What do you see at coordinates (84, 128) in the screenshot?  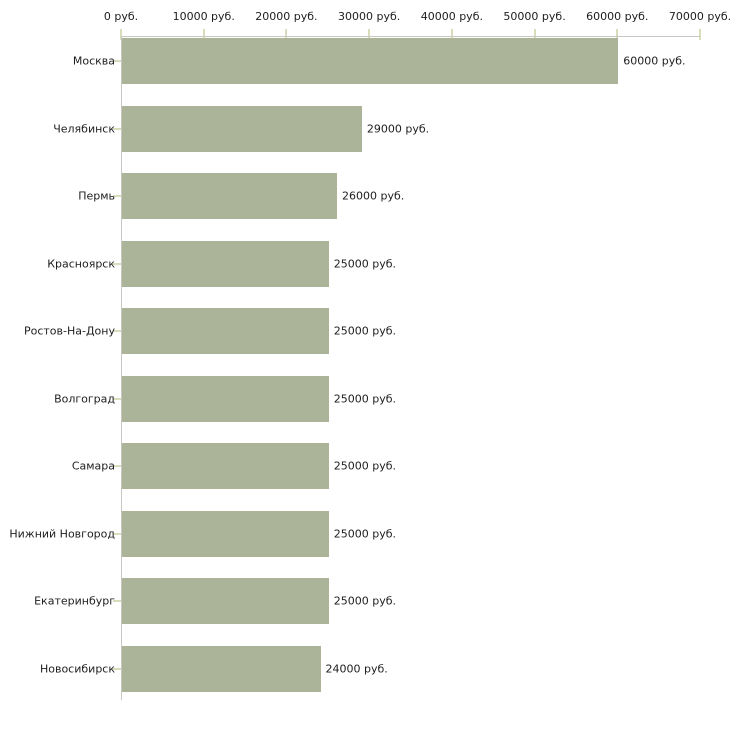 I see `category-label: Челябинск` at bounding box center [84, 128].